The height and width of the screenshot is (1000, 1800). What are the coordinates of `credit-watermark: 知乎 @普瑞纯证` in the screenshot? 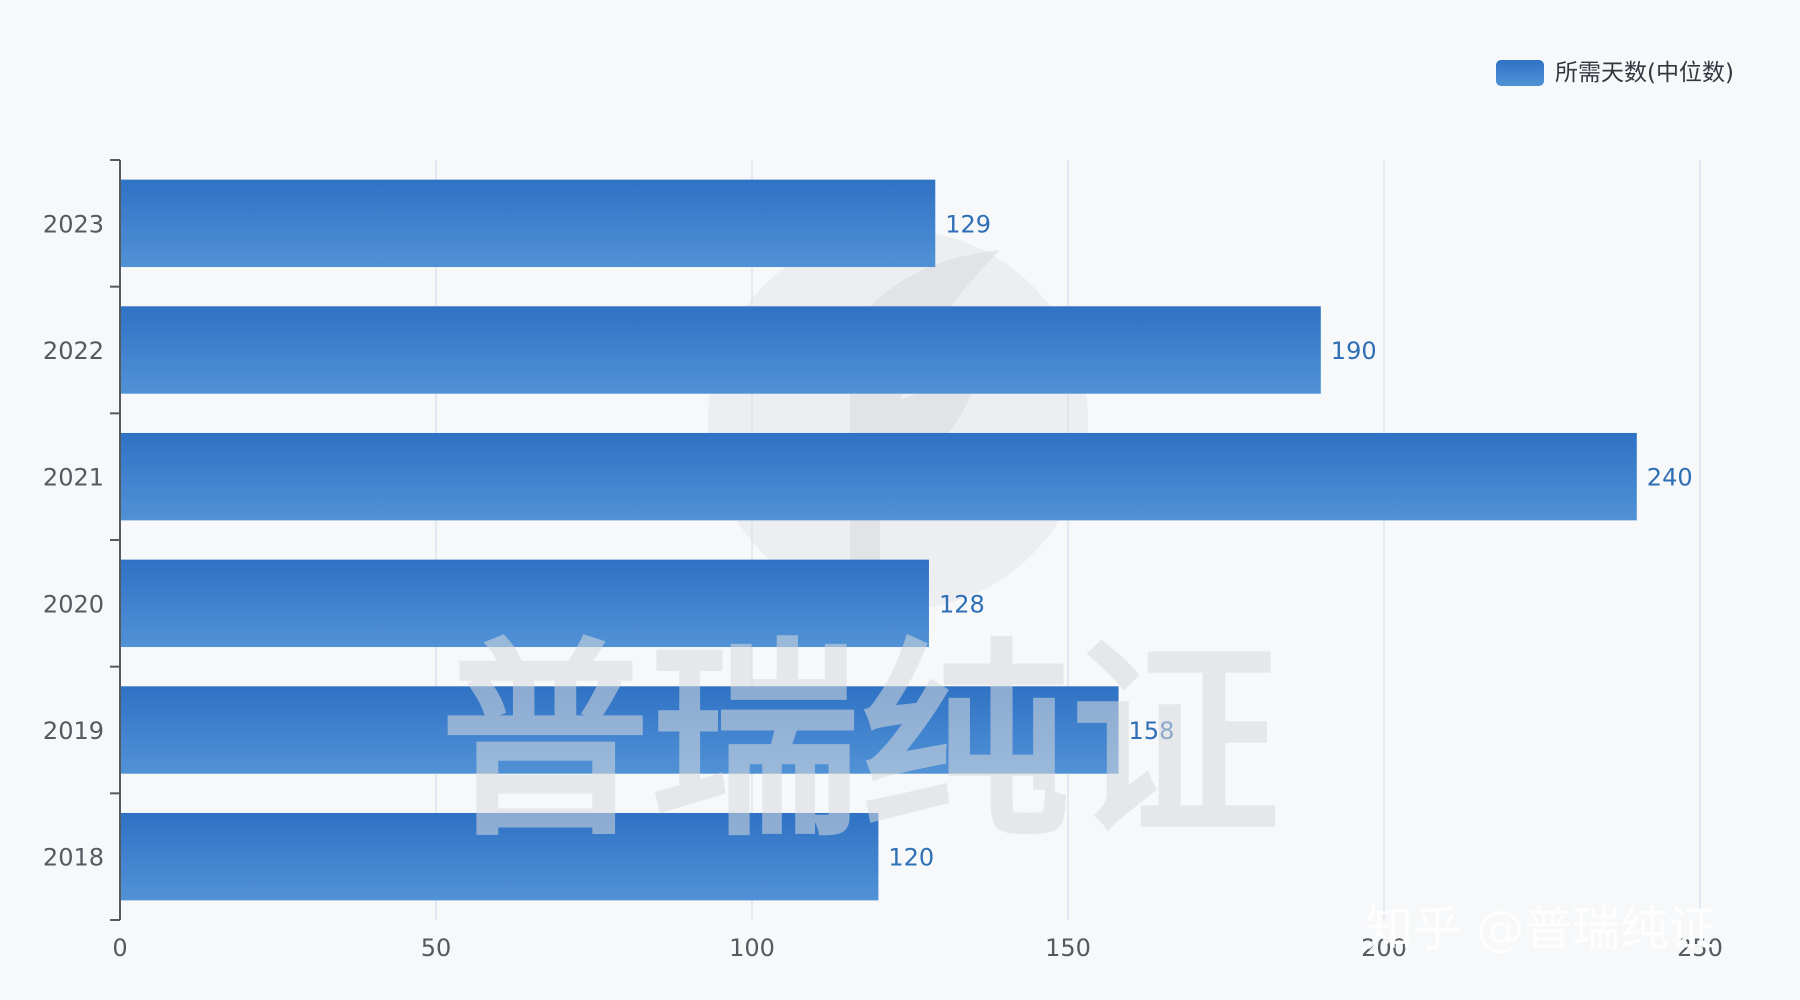 It's located at (1540, 929).